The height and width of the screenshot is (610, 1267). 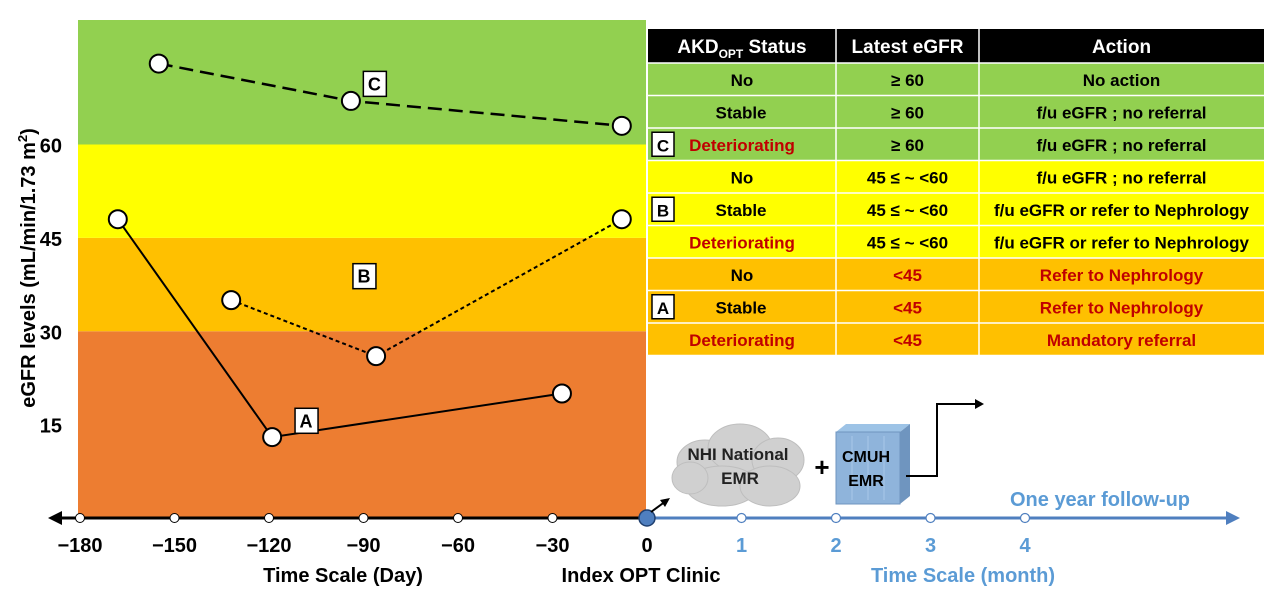 What do you see at coordinates (905, 464) in the screenshot?
I see `server-side` at bounding box center [905, 464].